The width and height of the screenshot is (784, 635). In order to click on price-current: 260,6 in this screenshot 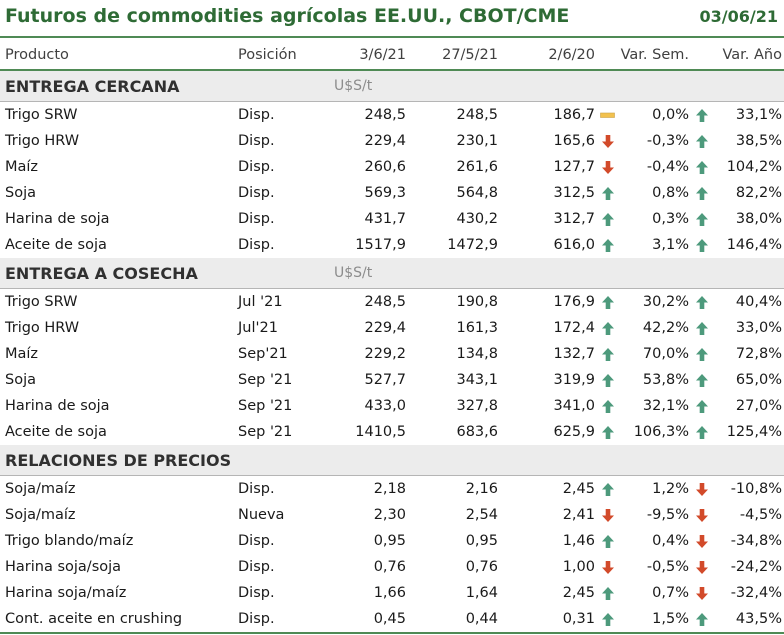, I will do `click(385, 167)`.